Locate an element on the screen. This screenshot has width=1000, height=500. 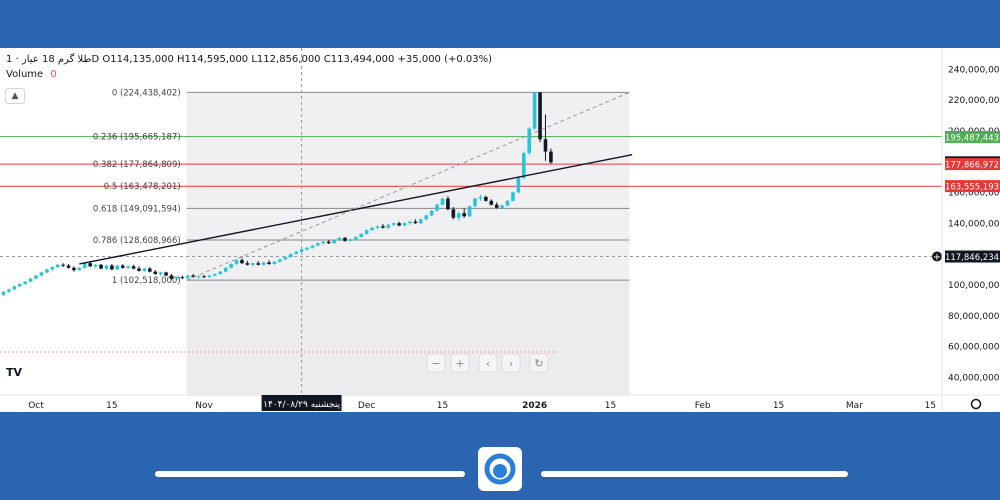
symbol-label: طلا گرم 18 عیار · 1D is located at coordinates (53, 59).